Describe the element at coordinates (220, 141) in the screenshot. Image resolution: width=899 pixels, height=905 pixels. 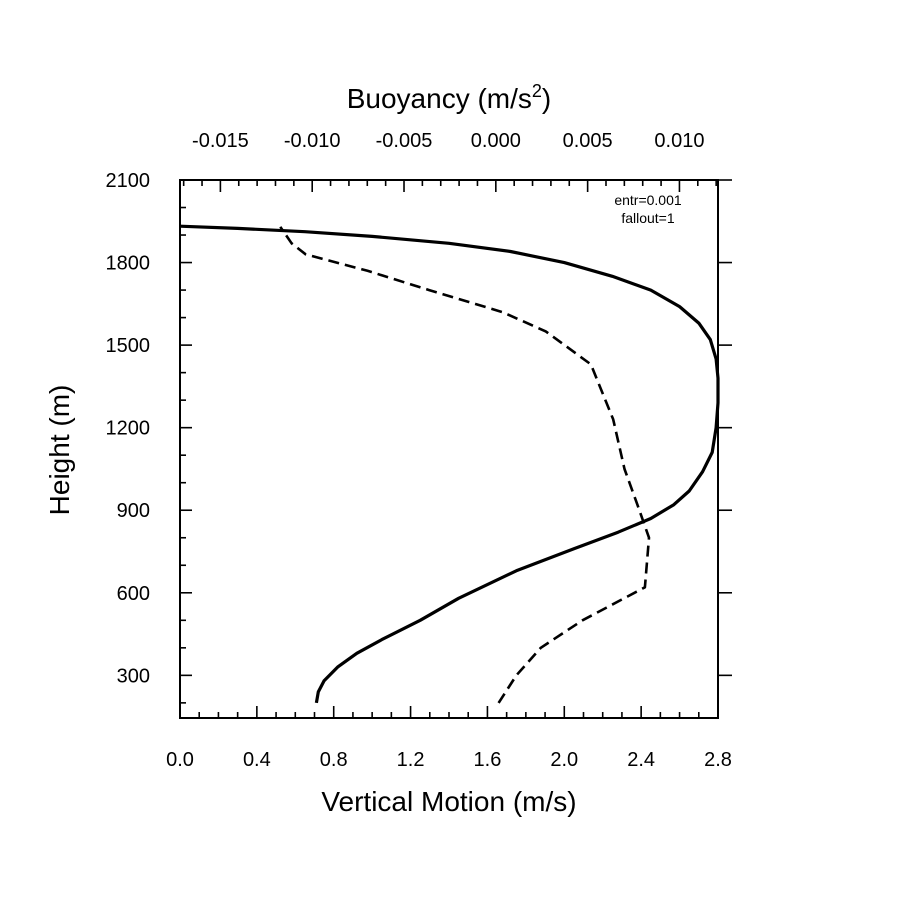
I see `top-tick-label: -0.015` at that location.